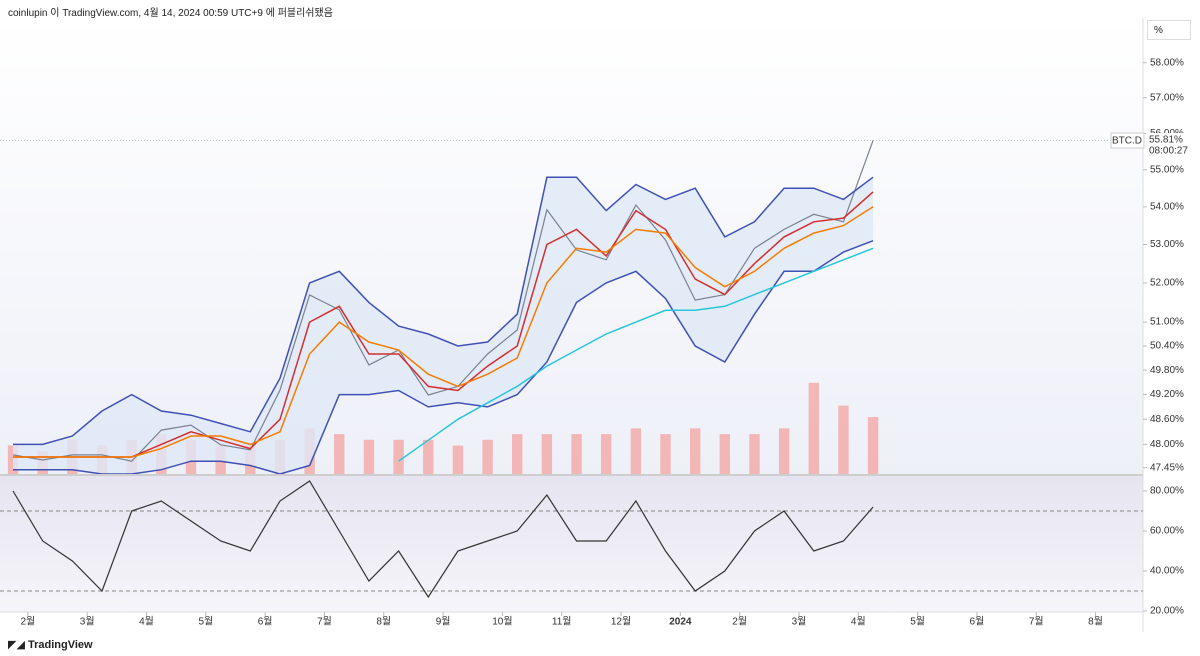  I want to click on x-tick-label: 2024, so click(680, 622).